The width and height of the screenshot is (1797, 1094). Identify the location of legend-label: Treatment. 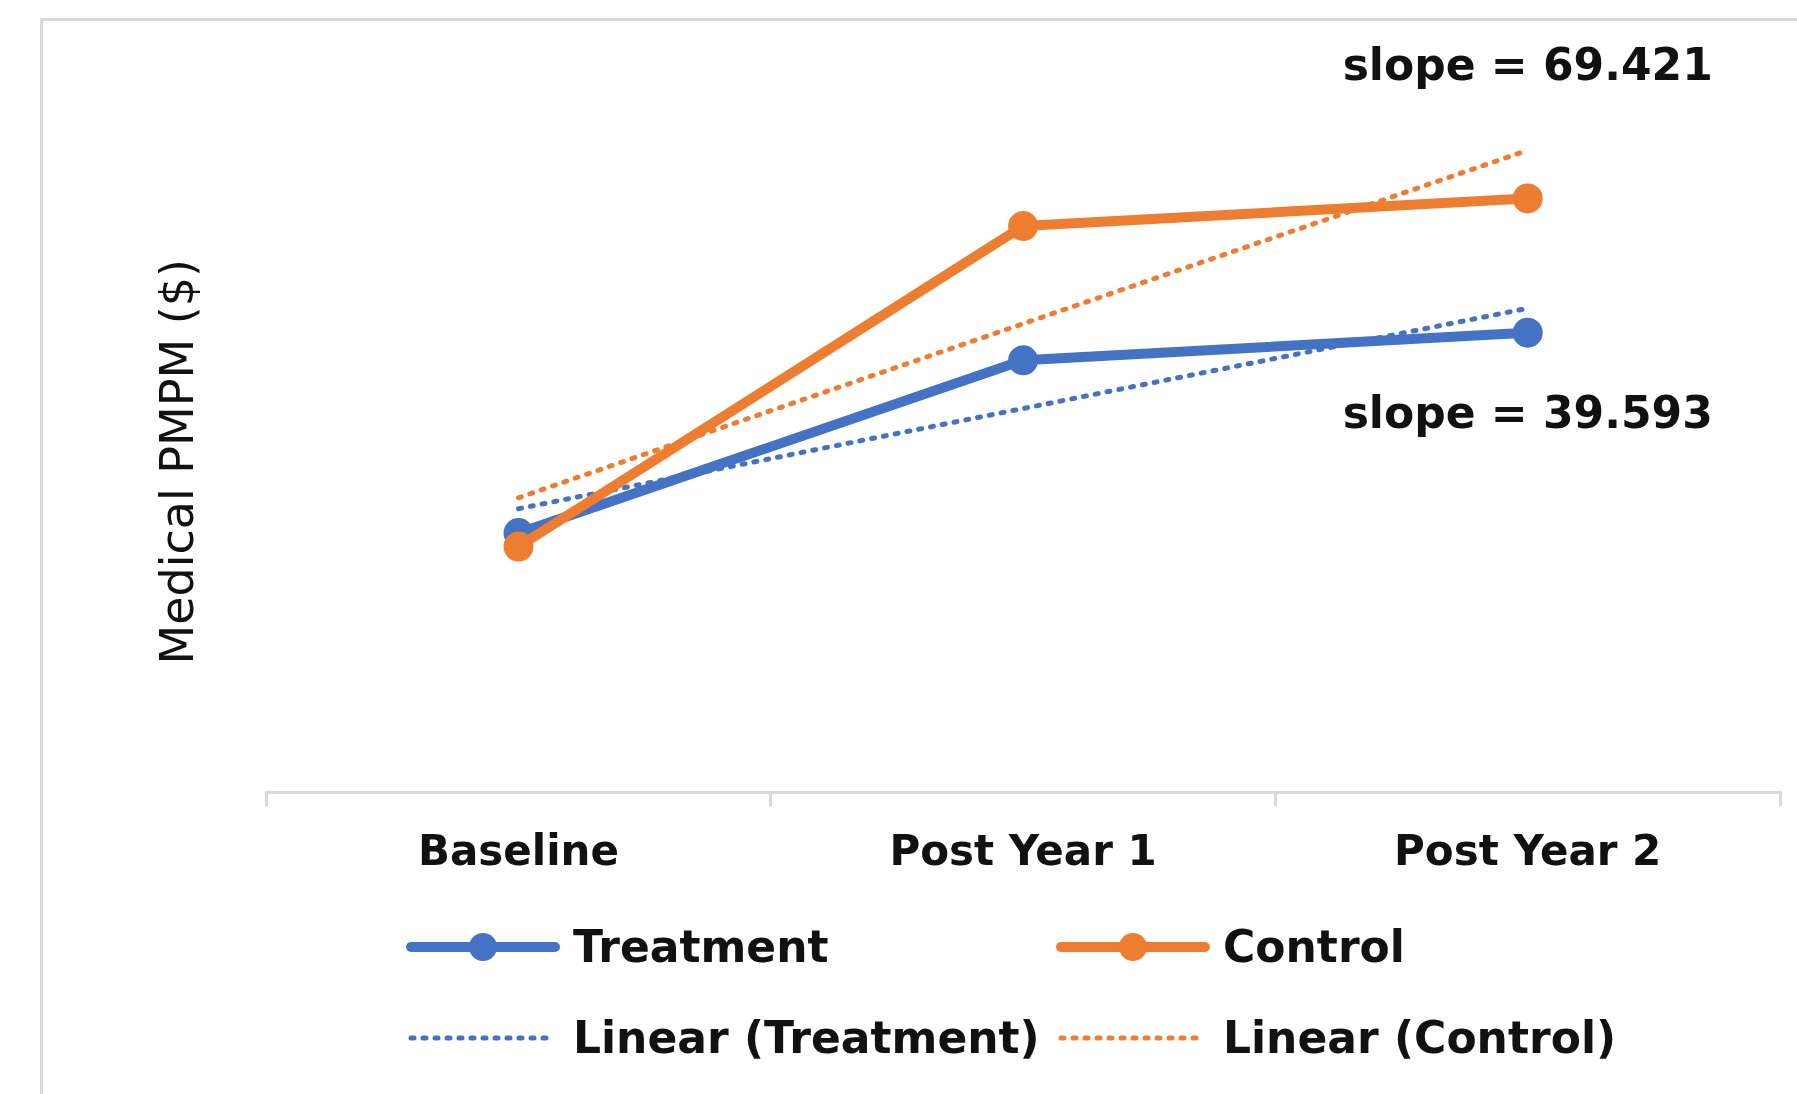
(701, 946).